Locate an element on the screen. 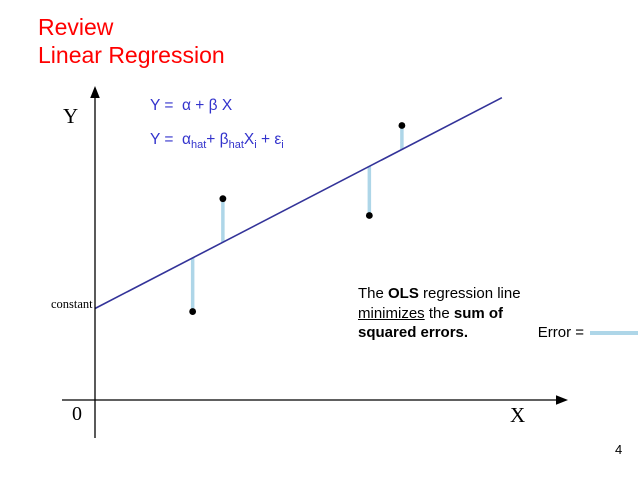 The image size is (638, 479). equation-estimated: Y = αhat+ βhatXi + εi is located at coordinates (217, 141).